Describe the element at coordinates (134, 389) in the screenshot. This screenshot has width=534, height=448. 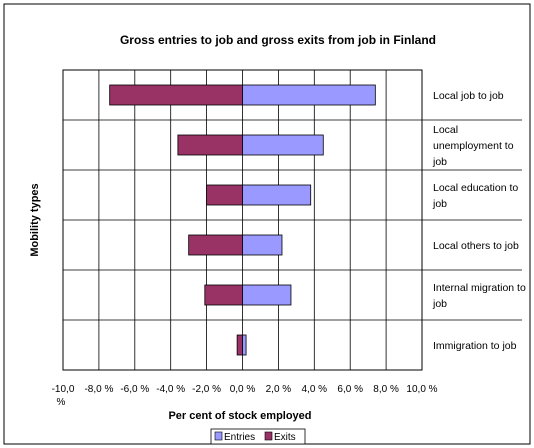
I see `x-tick-label: -6,0 %` at that location.